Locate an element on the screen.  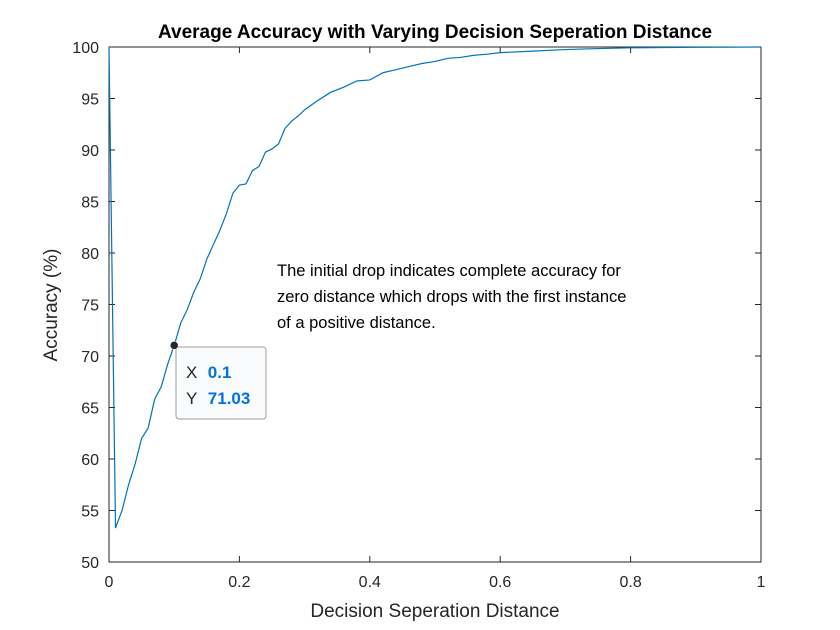
datatip-y-row: Y 71.03 is located at coordinates (218, 398).